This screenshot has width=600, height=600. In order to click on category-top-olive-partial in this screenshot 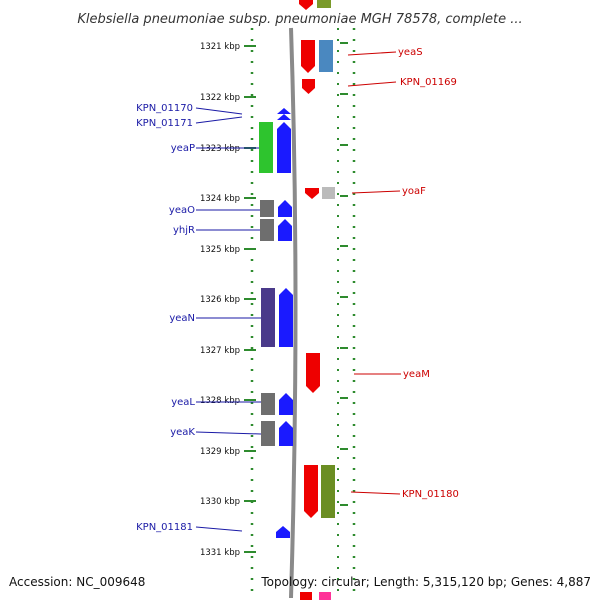, I will do `click(324, 4)`.